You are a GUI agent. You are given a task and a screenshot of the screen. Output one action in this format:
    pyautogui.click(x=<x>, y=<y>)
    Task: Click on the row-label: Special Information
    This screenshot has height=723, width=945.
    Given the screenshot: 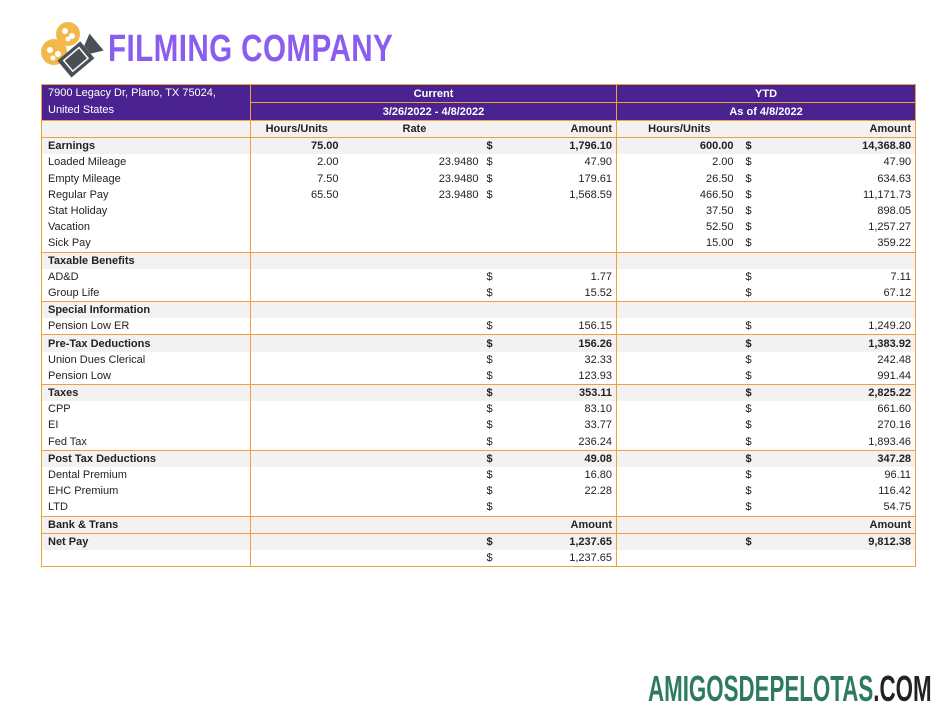 What is the action you would take?
    pyautogui.click(x=146, y=310)
    